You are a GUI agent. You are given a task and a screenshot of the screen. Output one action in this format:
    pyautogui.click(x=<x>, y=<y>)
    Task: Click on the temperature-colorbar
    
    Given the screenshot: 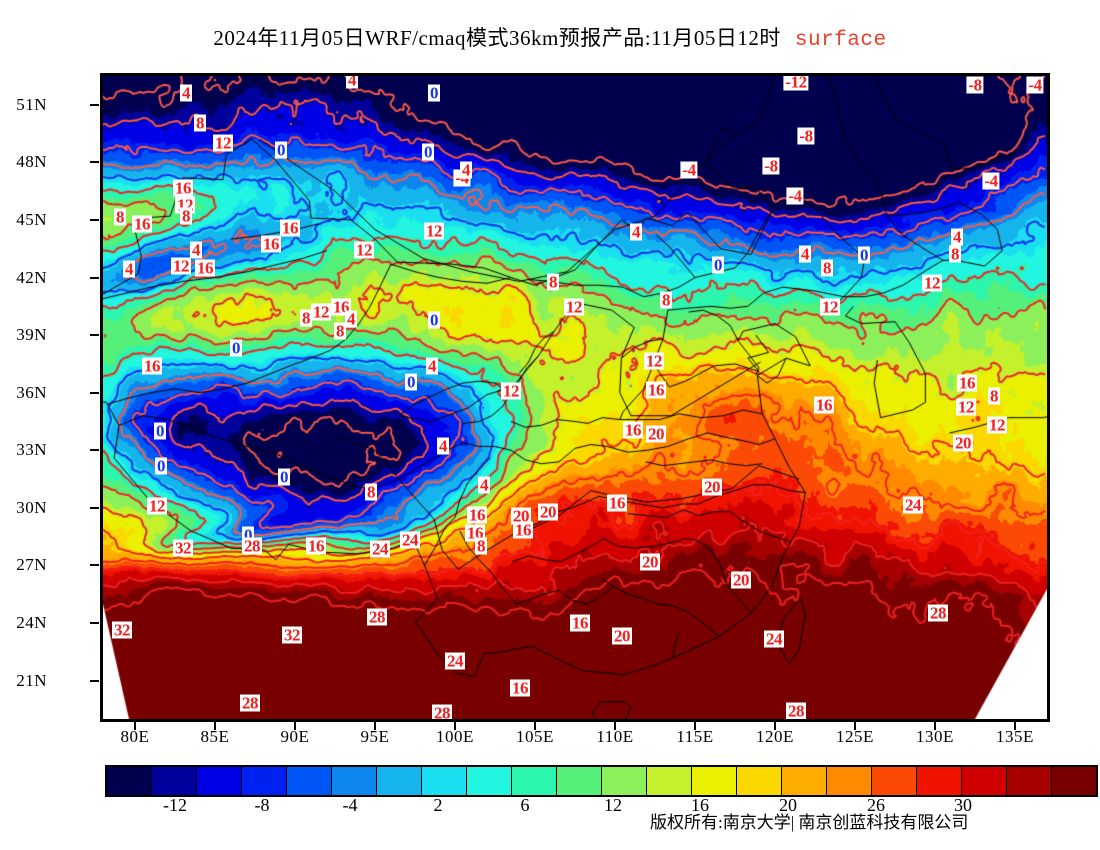 What is the action you would take?
    pyautogui.click(x=601, y=781)
    